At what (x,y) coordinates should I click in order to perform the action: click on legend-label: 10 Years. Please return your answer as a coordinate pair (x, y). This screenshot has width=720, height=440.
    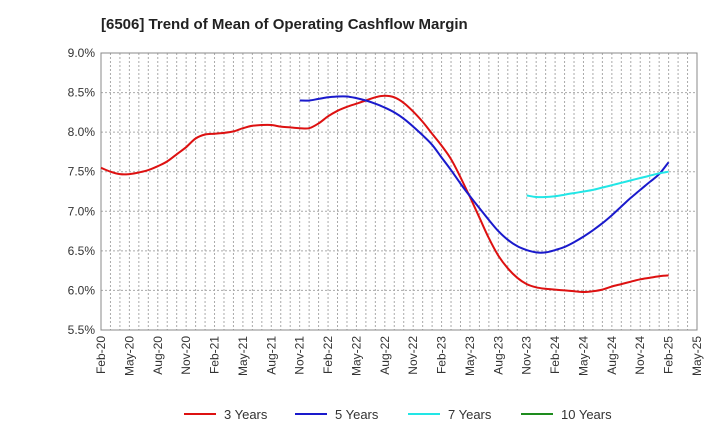
    Looking at the image, I should click on (586, 414).